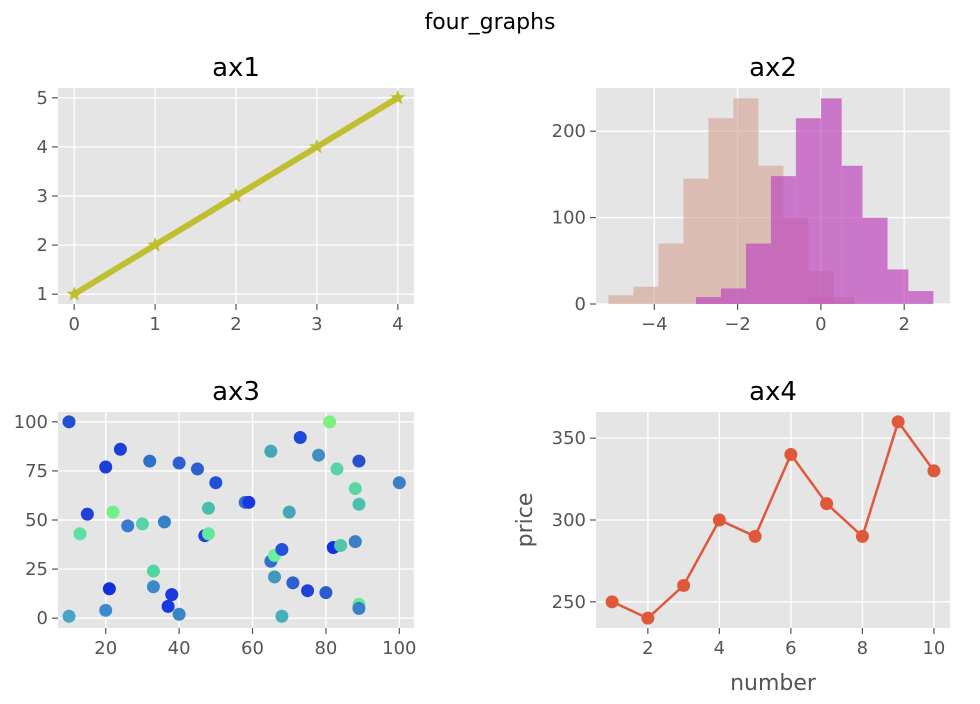 This screenshot has height=704, width=980. Describe the element at coordinates (525, 520) in the screenshot. I see `y-axis-label: price` at that location.